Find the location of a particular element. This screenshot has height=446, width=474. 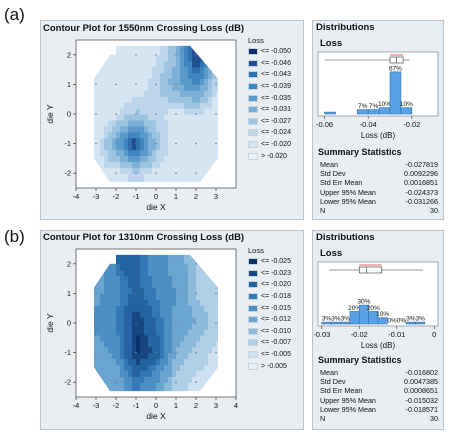

panel-b-hist-bar-label: 3% is located at coordinates (411, 319).